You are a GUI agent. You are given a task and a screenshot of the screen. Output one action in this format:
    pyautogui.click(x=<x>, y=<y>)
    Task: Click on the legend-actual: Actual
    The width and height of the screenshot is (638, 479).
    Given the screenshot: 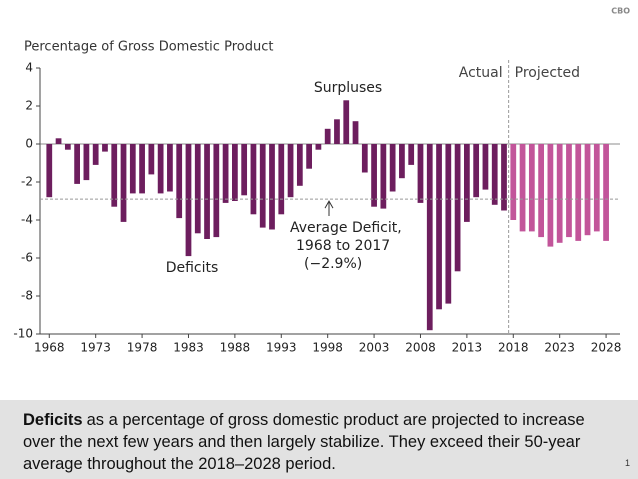 What is the action you would take?
    pyautogui.click(x=481, y=73)
    